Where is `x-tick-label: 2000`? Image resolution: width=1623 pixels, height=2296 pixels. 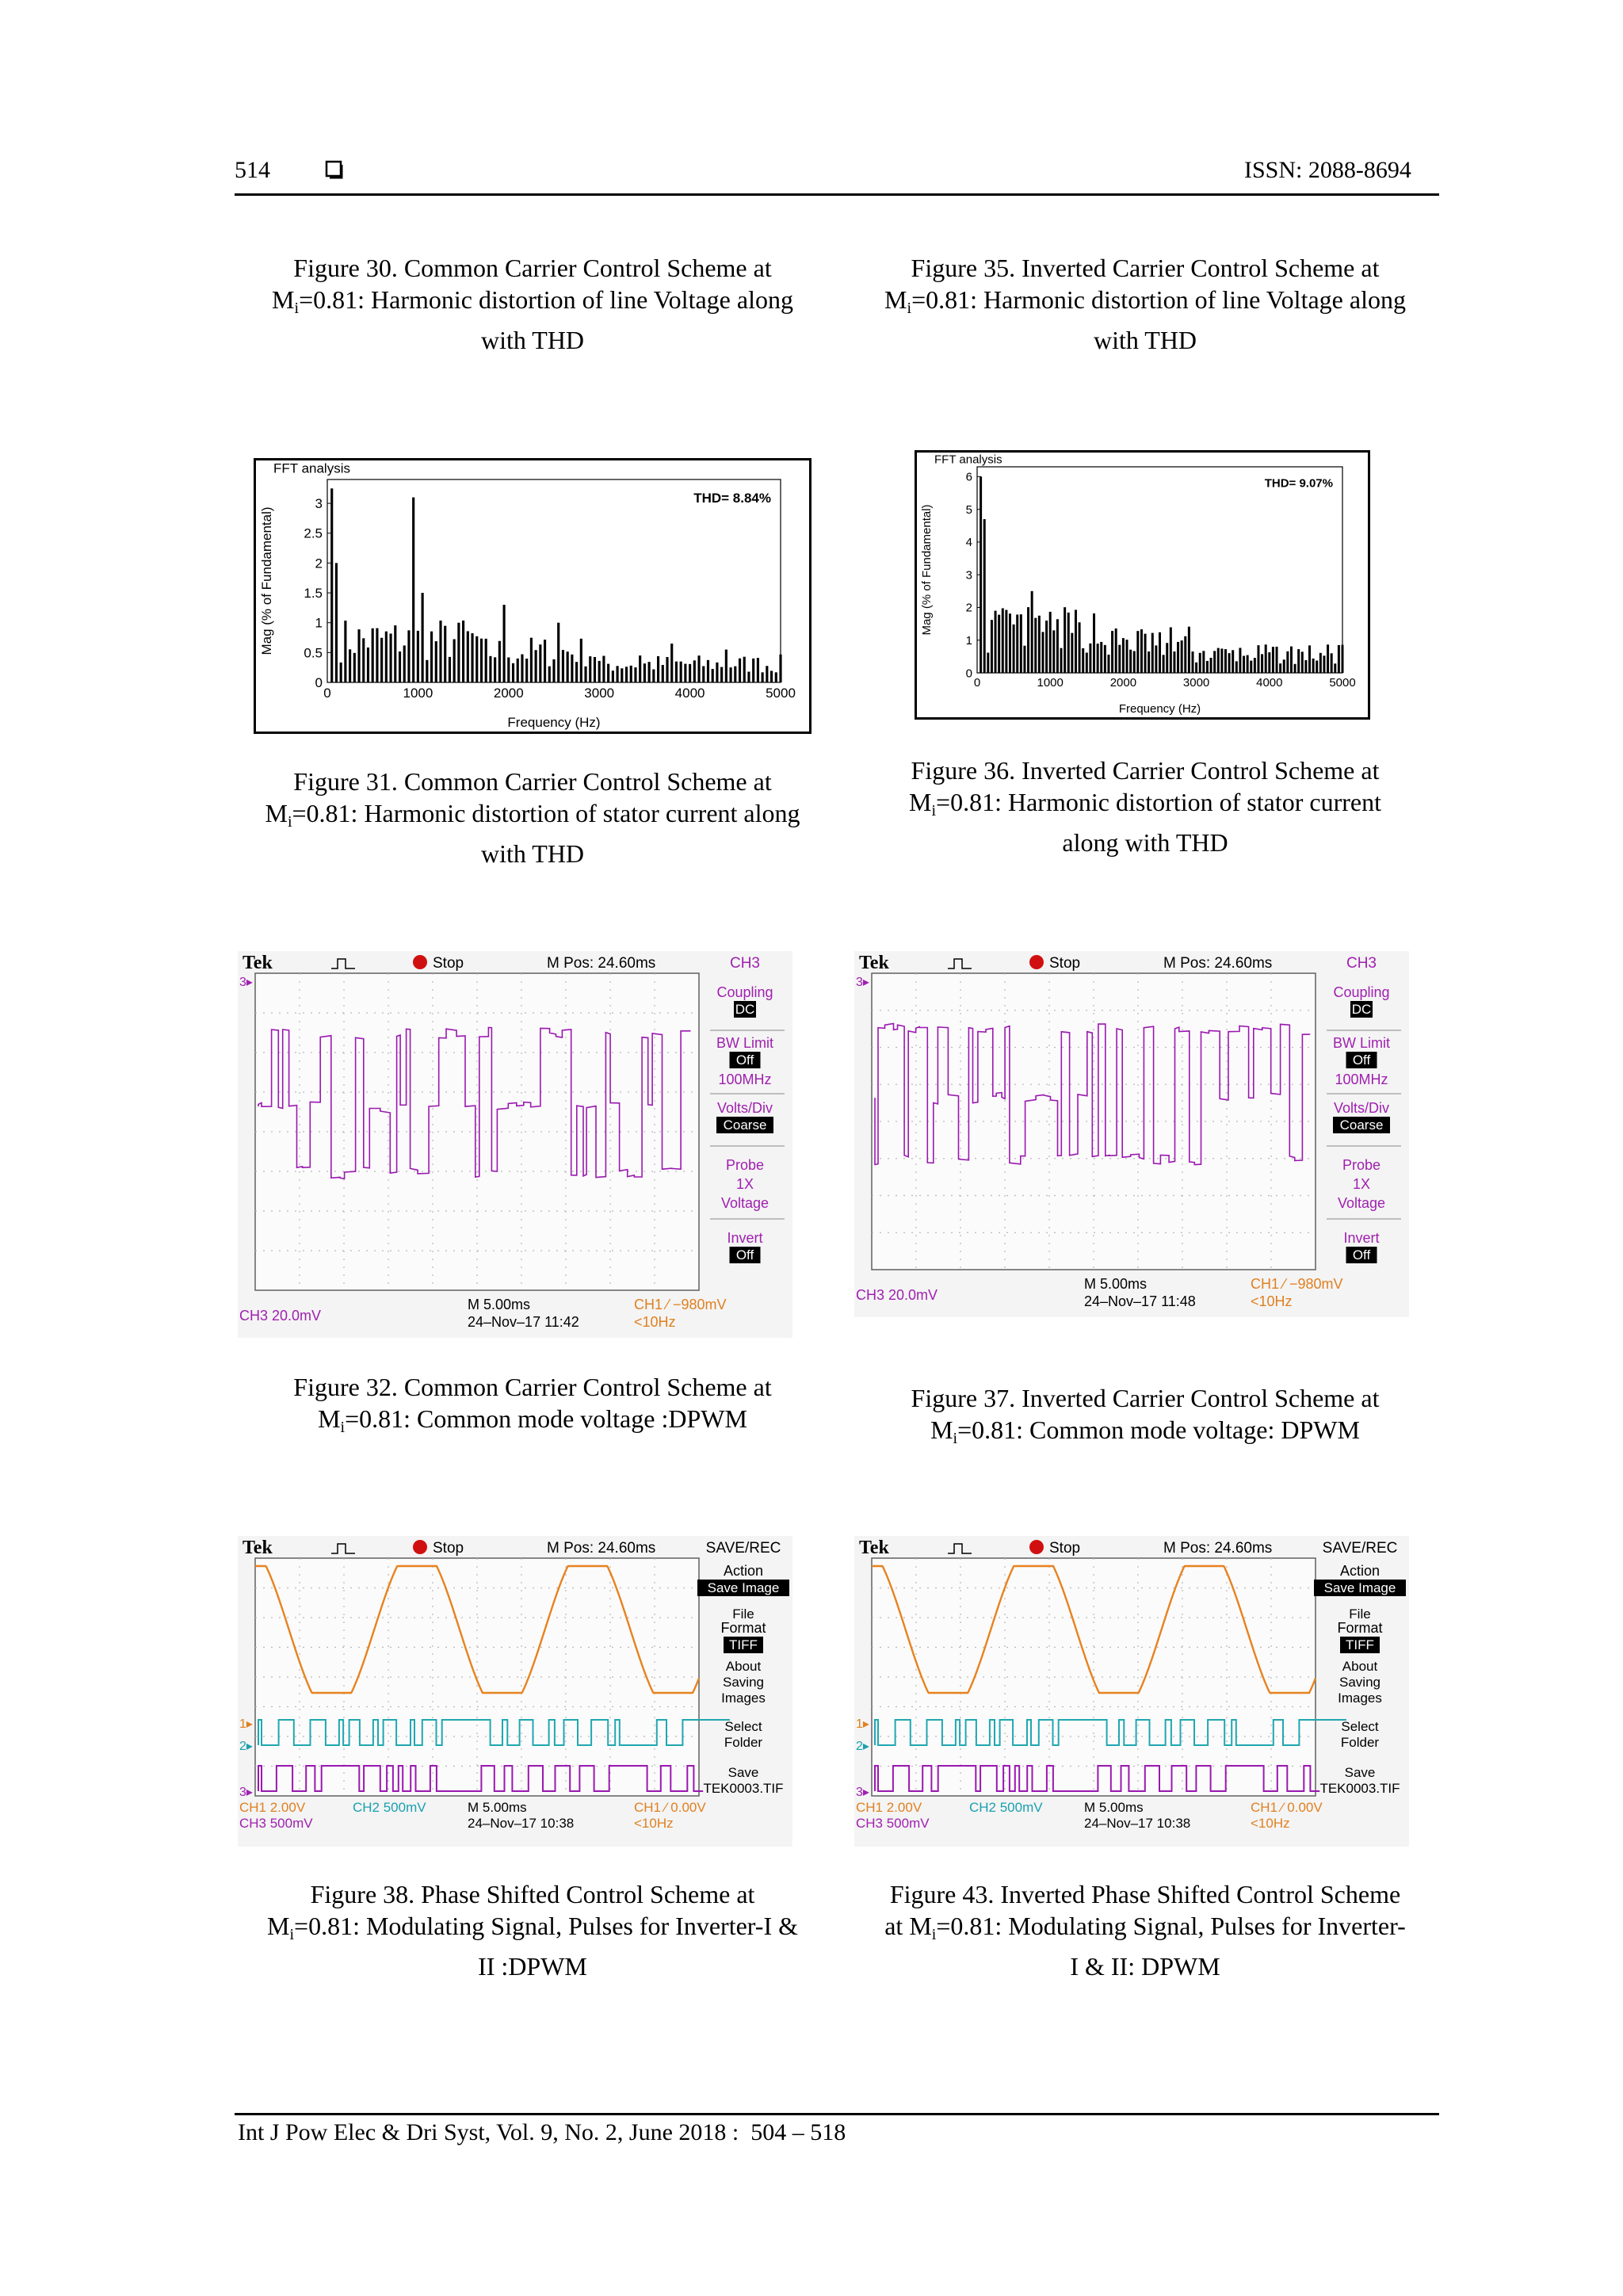 x-tick-label: 2000 is located at coordinates (509, 693).